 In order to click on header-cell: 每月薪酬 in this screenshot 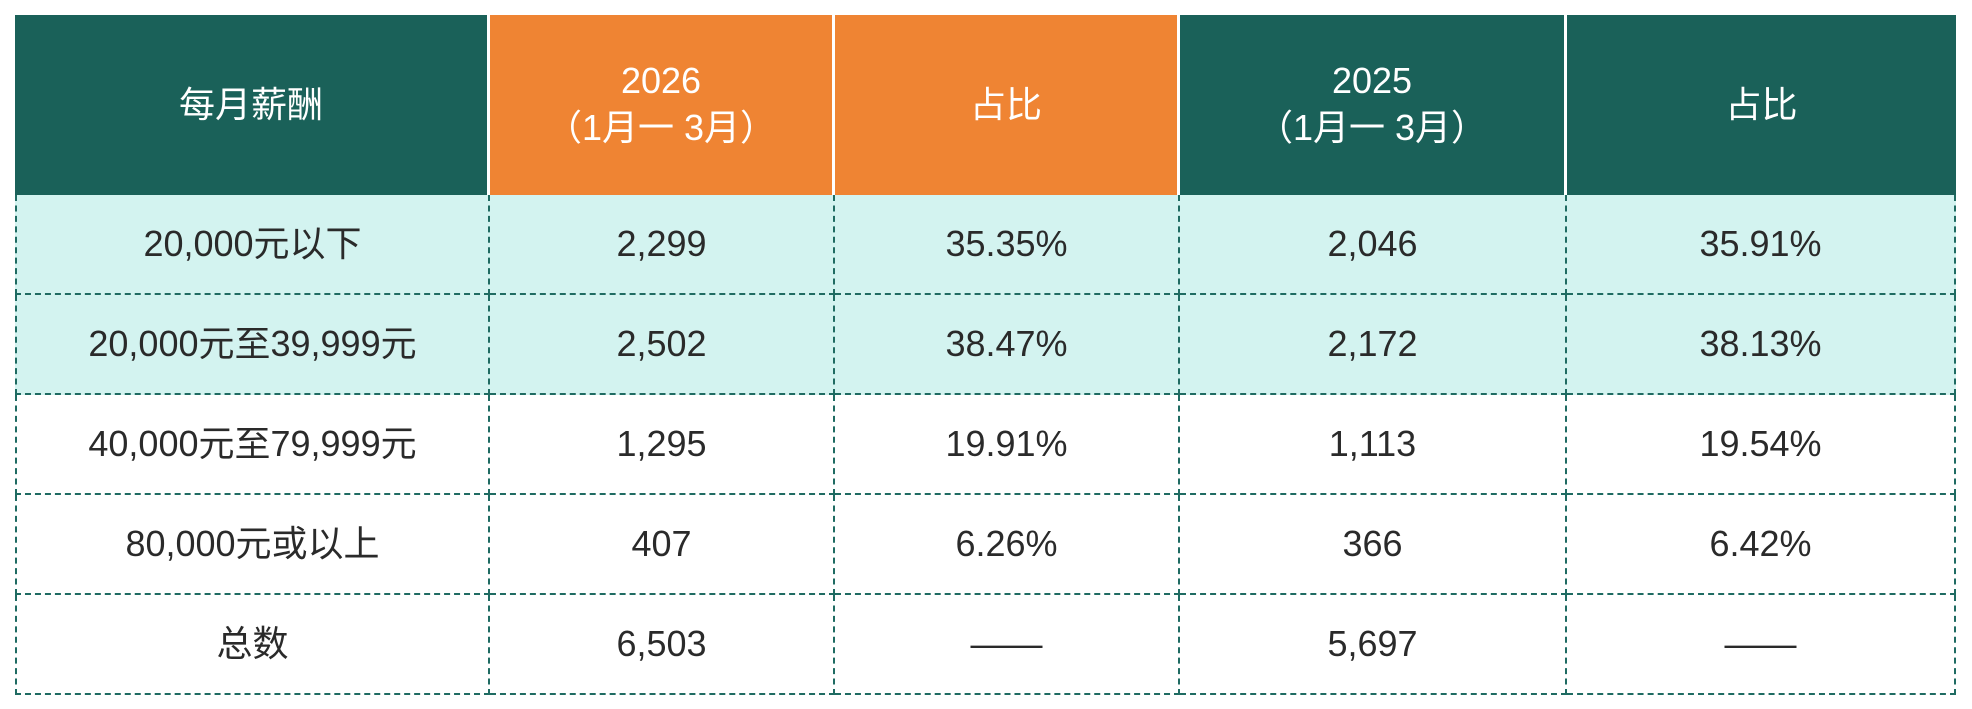, I will do `click(252, 105)`.